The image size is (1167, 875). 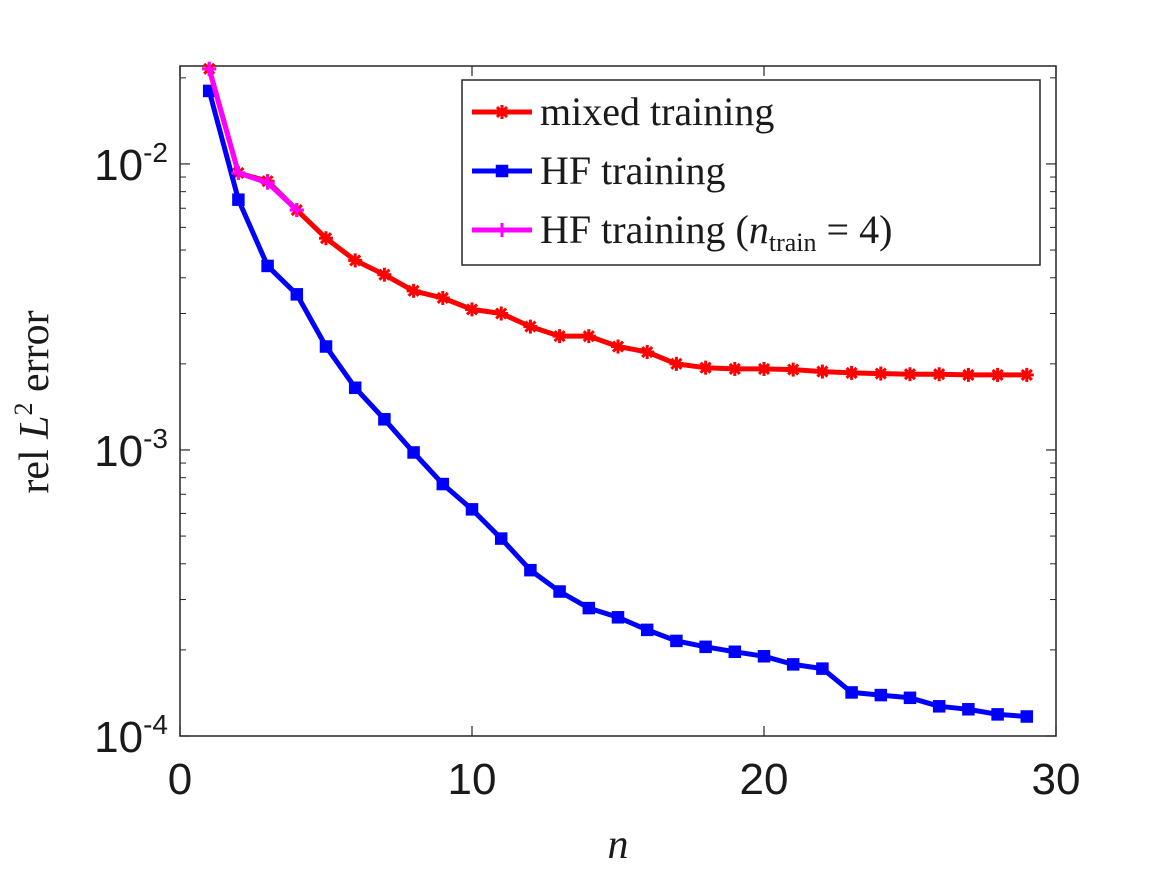 I want to click on y-axis-label-prefix: rel, so click(x=35, y=466).